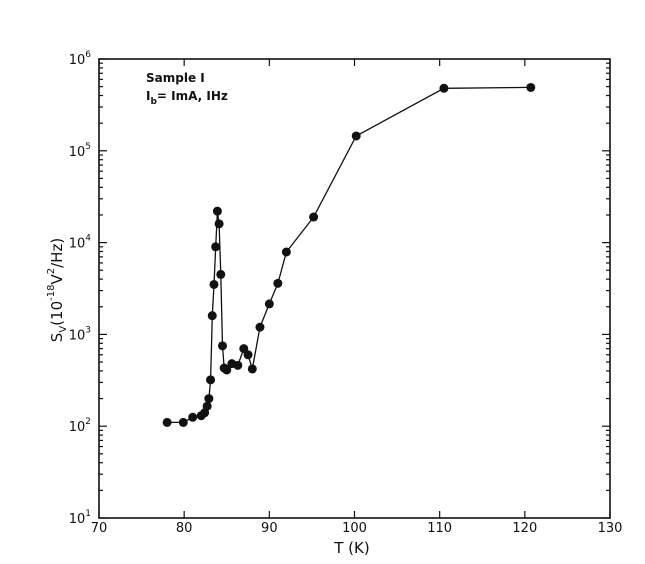 This screenshot has width=645, height=564. What do you see at coordinates (88, 147) in the screenshot?
I see `y-tick-exponent: 5` at bounding box center [88, 147].